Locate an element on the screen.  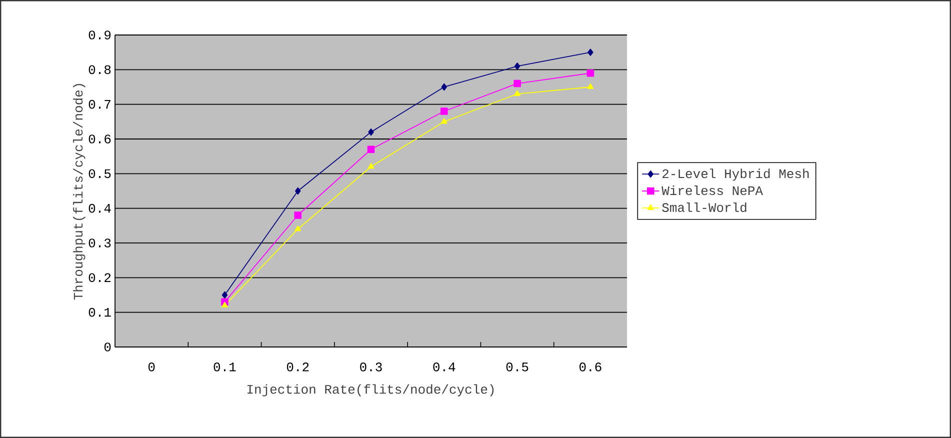
y-tick-label: 0.9 is located at coordinates (99, 35).